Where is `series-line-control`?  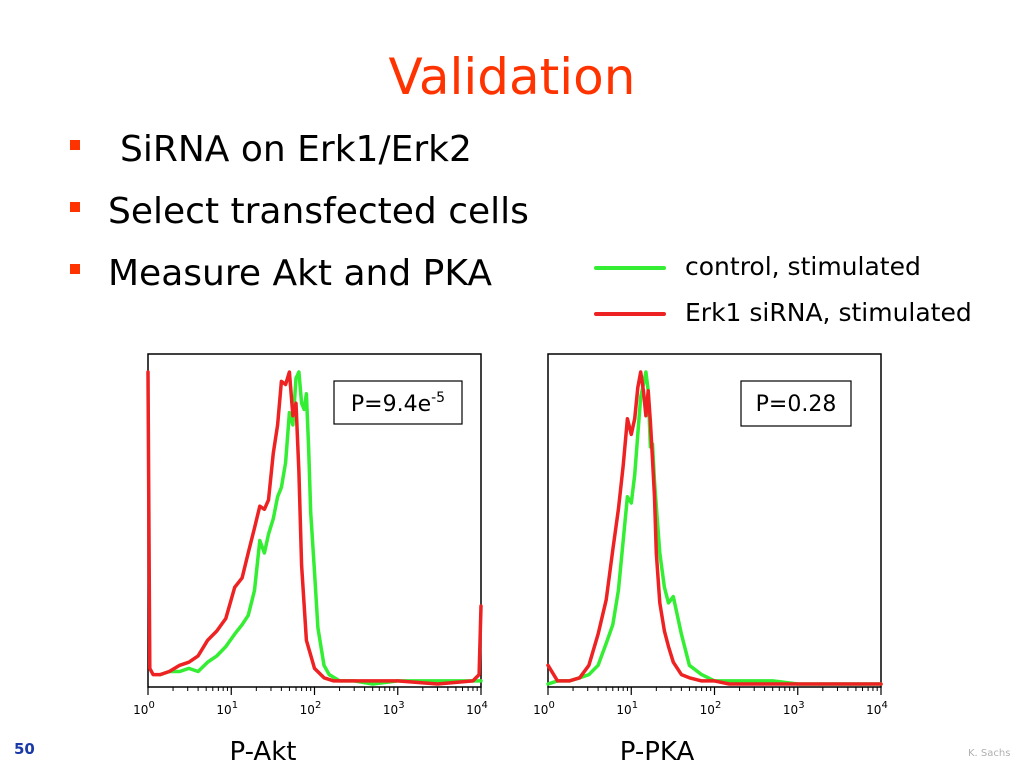 series-line-control is located at coordinates (320, 528).